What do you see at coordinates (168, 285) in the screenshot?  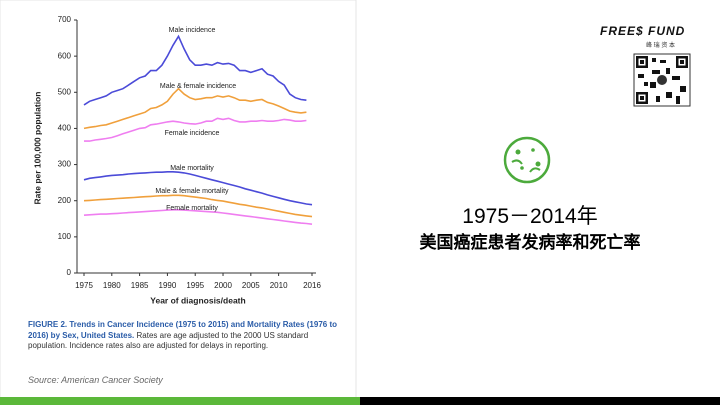 I see `x-tick-label: 1990` at bounding box center [168, 285].